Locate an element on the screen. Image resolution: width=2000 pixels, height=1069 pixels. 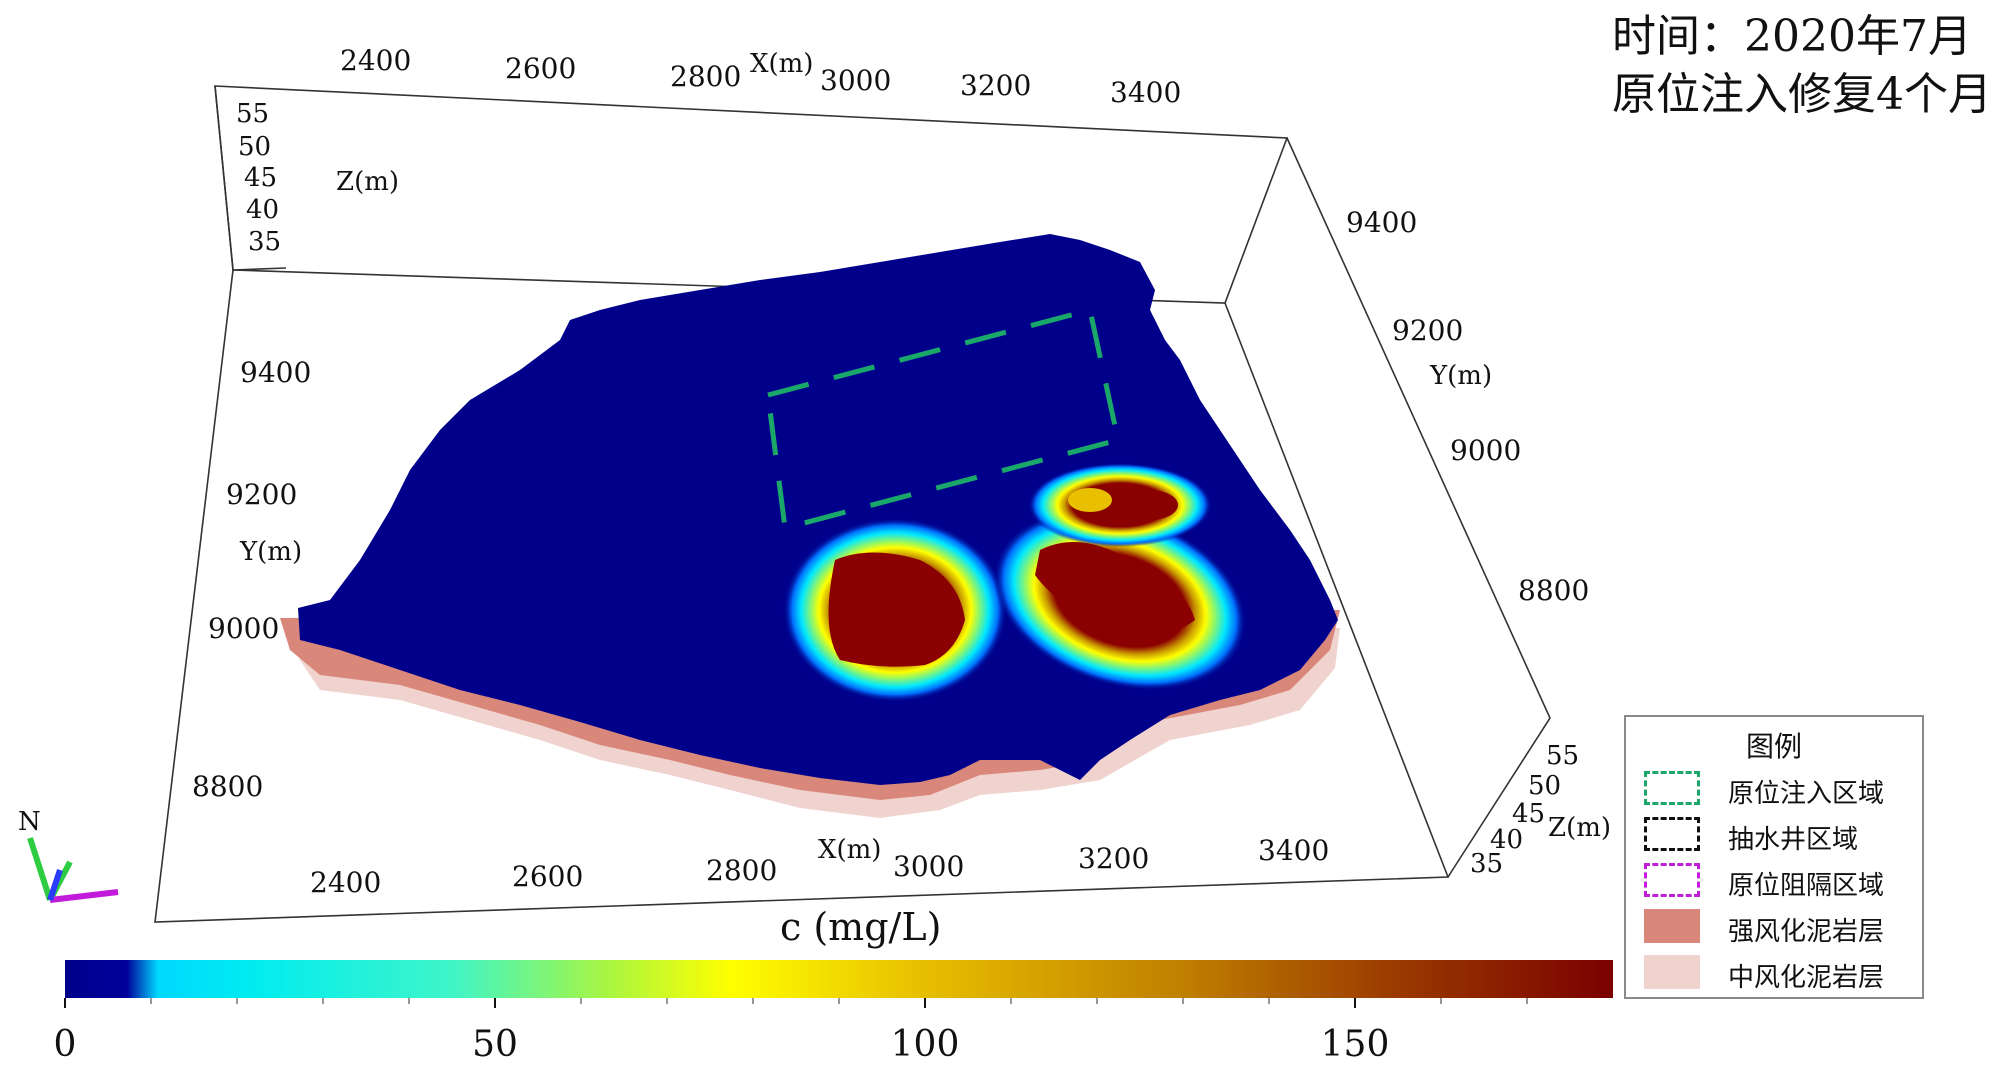
injection-zone-outline is located at coordinates (943, 419).